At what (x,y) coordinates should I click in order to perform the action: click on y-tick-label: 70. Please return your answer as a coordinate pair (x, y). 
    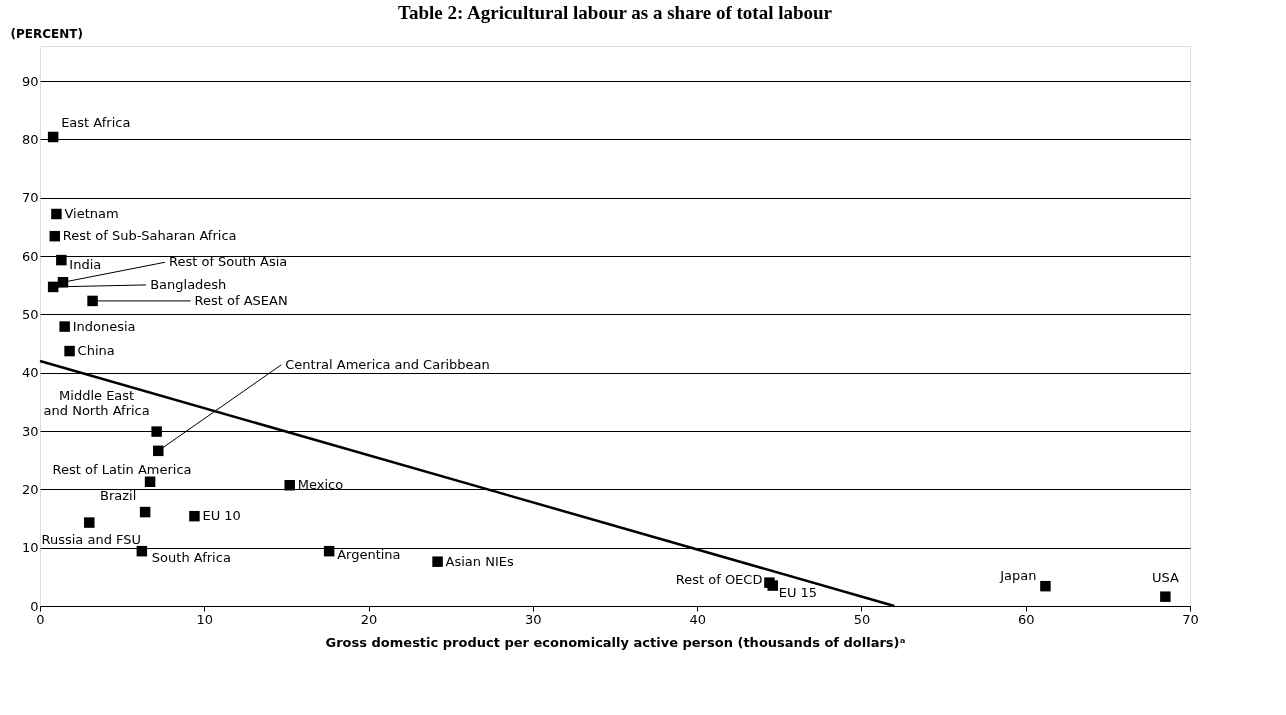
    Looking at the image, I should click on (30, 198).